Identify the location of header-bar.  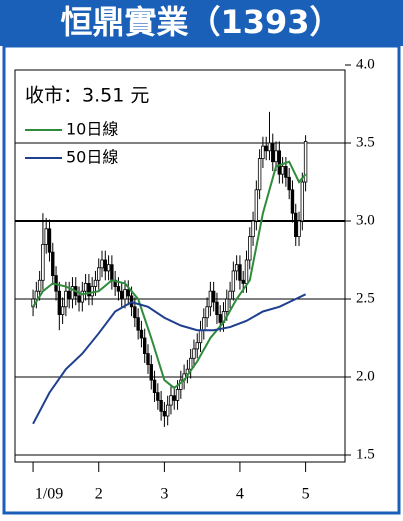
(201, 23).